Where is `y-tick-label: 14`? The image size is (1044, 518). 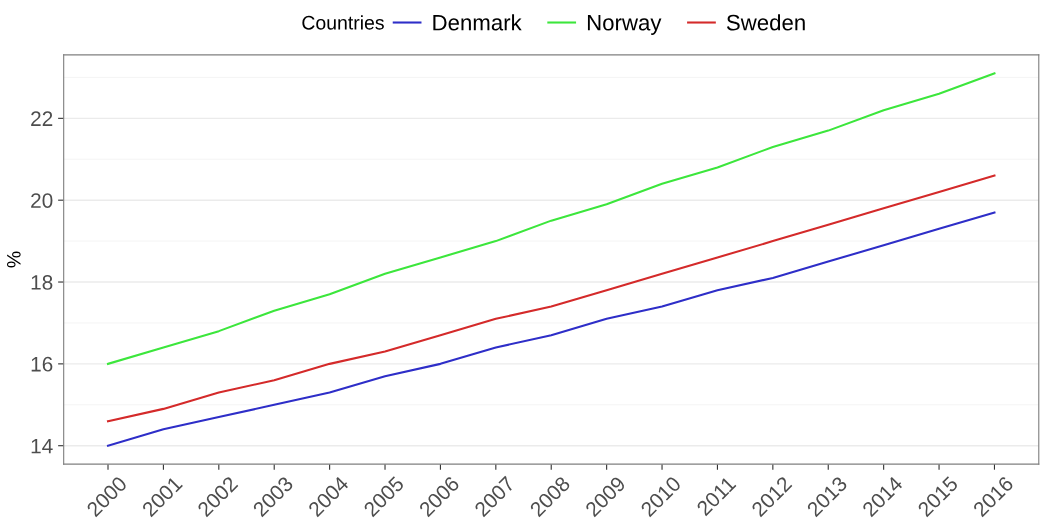
y-tick-label: 14 is located at coordinates (42, 446).